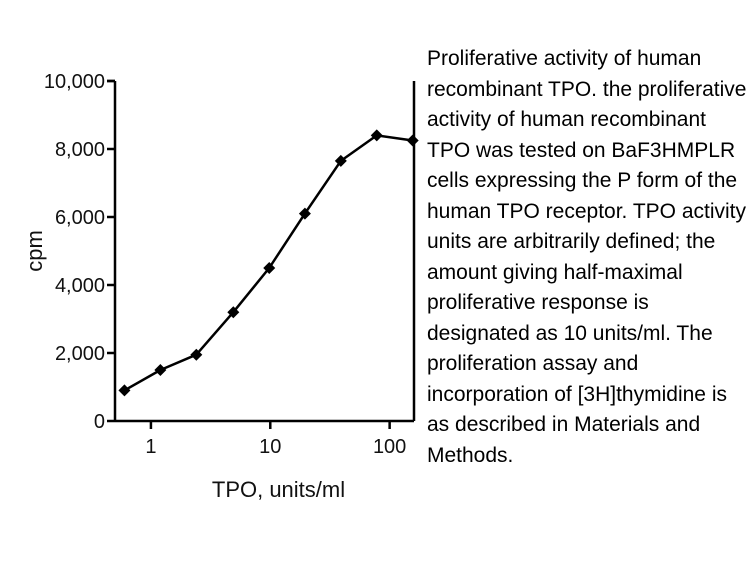 The width and height of the screenshot is (756, 567). What do you see at coordinates (389, 447) in the screenshot?
I see `x-tick-label: 100` at bounding box center [389, 447].